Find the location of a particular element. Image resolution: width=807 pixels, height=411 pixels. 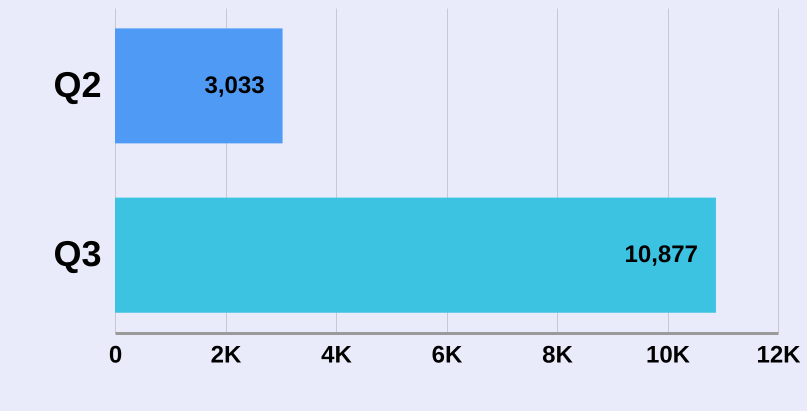

x-tick-label: 4K is located at coordinates (337, 355).